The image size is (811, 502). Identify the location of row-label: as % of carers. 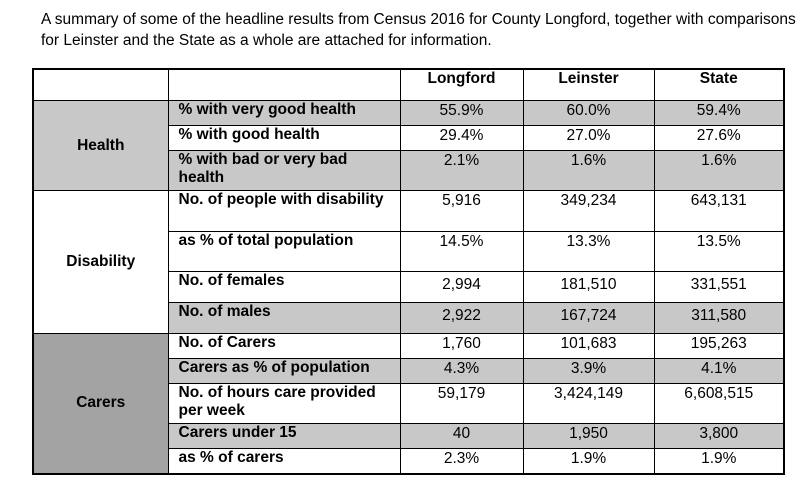
(284, 461).